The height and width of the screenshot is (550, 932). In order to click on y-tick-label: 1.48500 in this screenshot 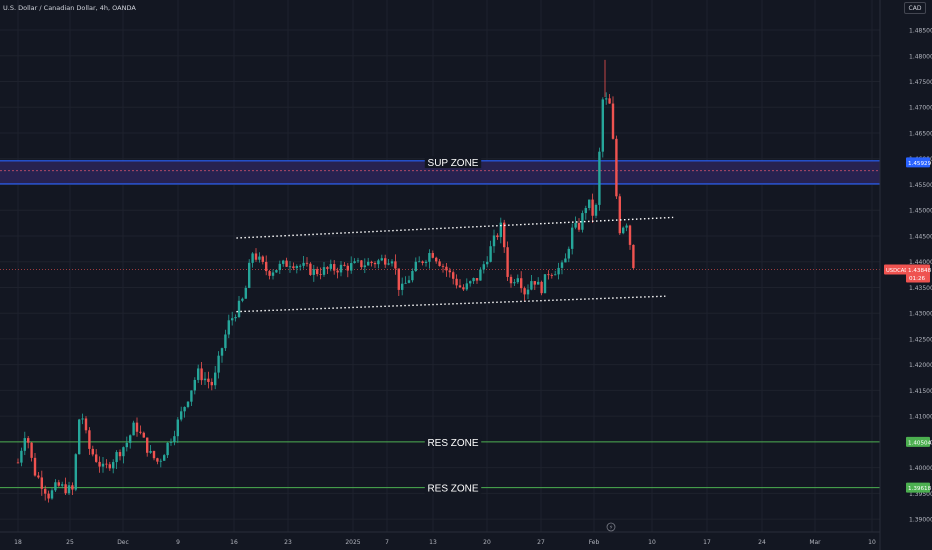, I will do `click(920, 31)`.